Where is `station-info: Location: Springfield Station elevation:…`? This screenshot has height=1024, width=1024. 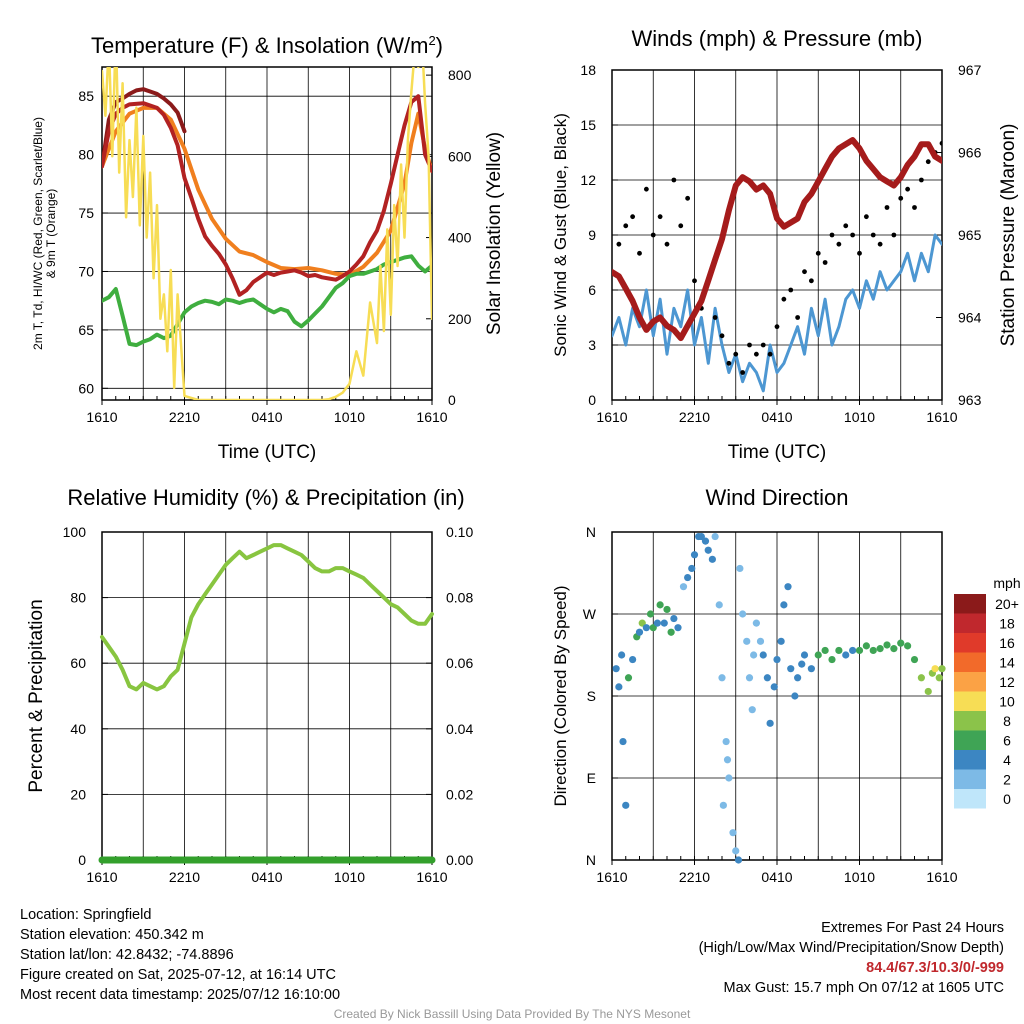
station-info: Location: Springfield Station elevation:… is located at coordinates (180, 955).